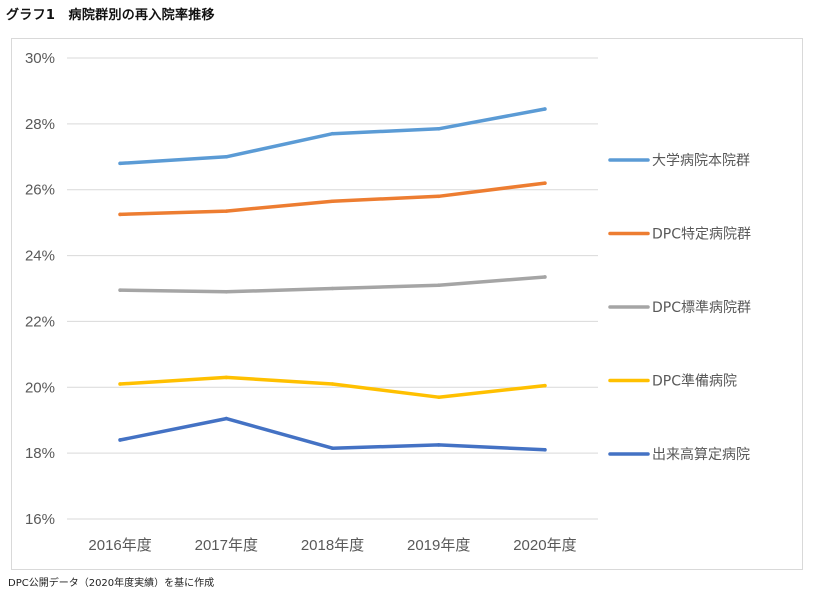 This screenshot has height=602, width=813. I want to click on x-tick-label: 2018年度, so click(332, 545).